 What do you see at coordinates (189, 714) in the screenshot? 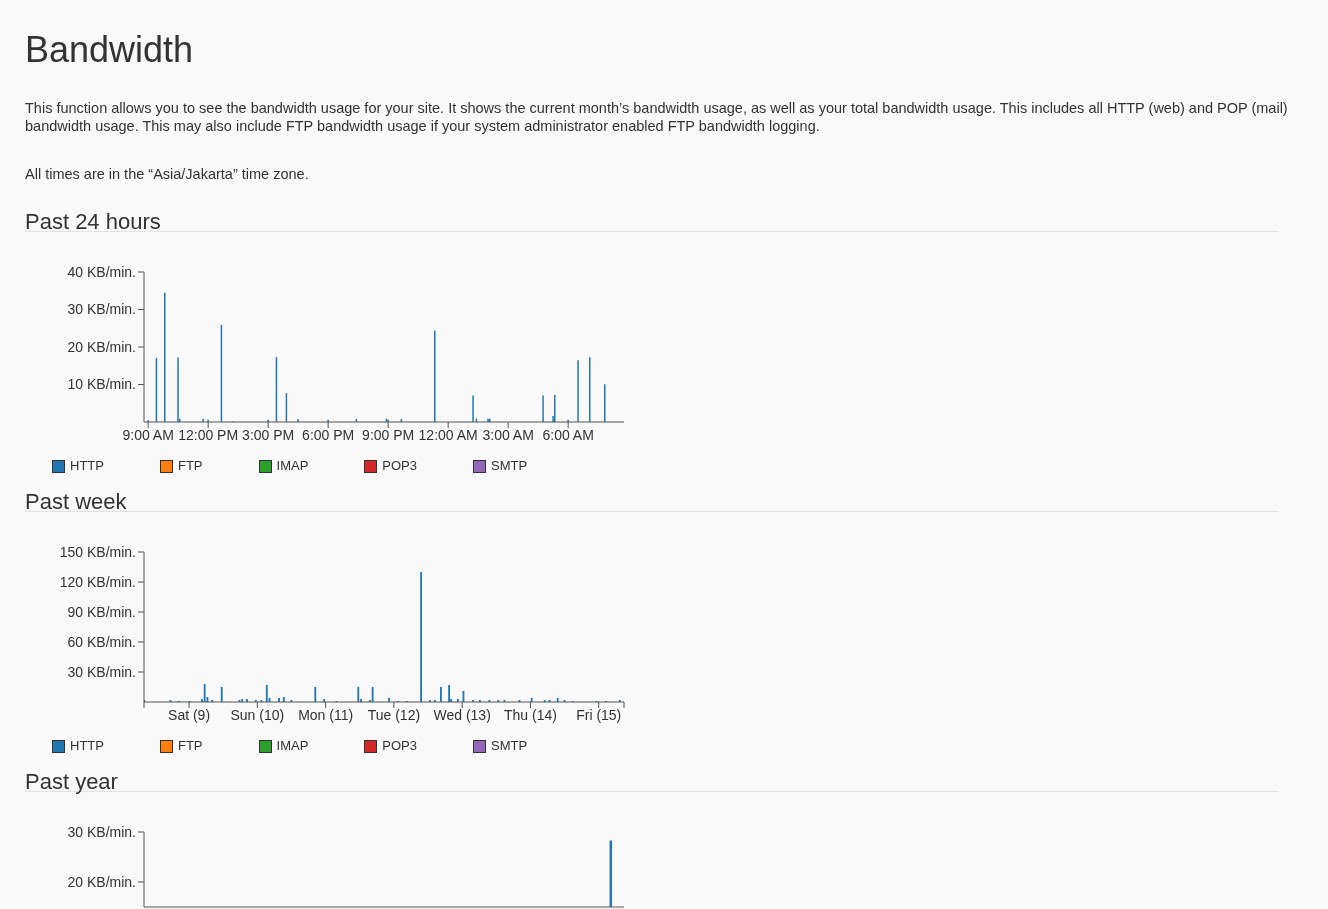
I see `x-tick-label: Sat (9)` at bounding box center [189, 714].